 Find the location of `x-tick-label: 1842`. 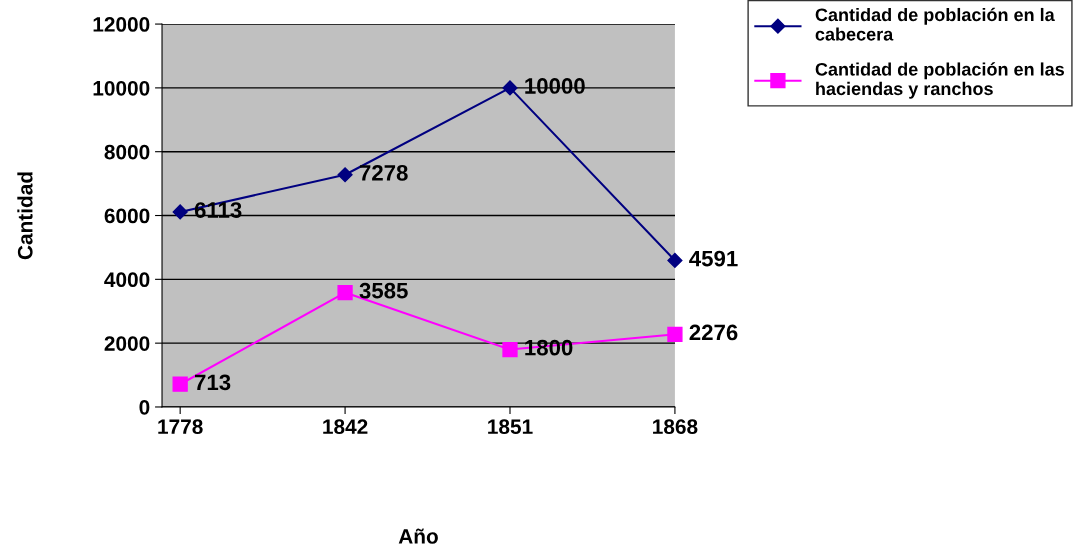

x-tick-label: 1842 is located at coordinates (345, 427).